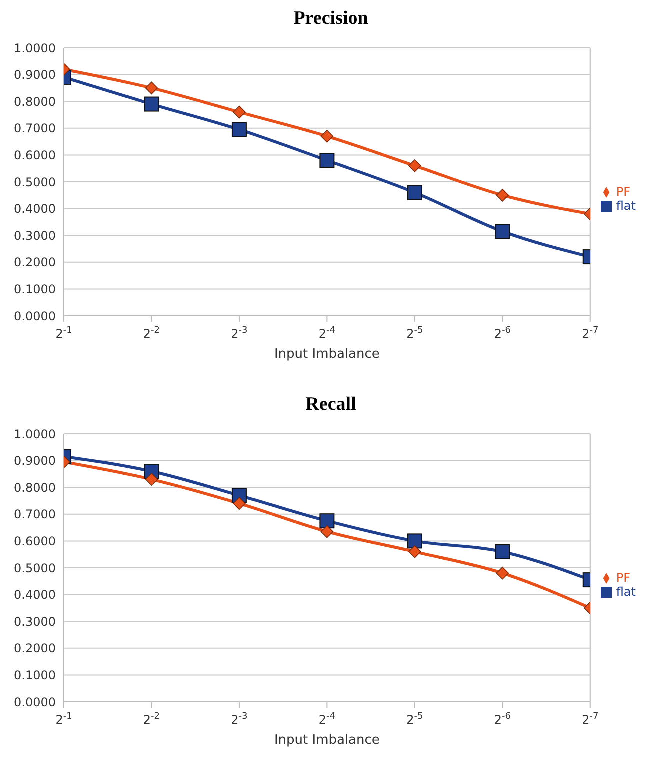 The image size is (662, 775). I want to click on chart-title: Recall, so click(331, 405).